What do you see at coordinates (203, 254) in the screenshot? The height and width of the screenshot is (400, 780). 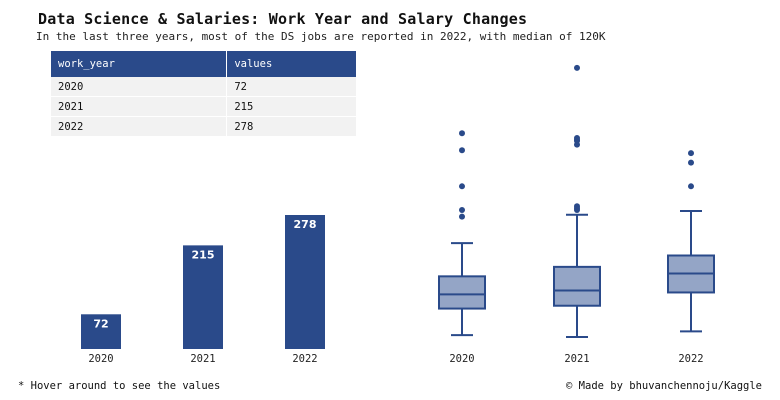 I see `bar-value-label: 215` at bounding box center [203, 254].